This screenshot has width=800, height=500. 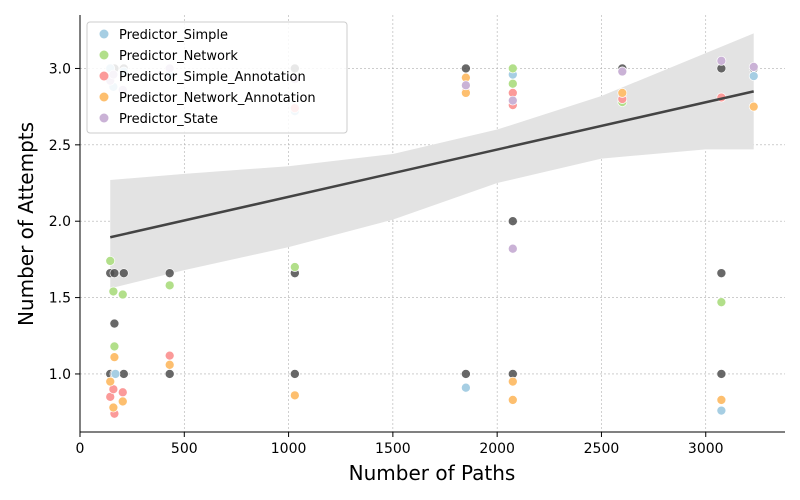 I want to click on x-tick-label: 2000, so click(x=497, y=449).